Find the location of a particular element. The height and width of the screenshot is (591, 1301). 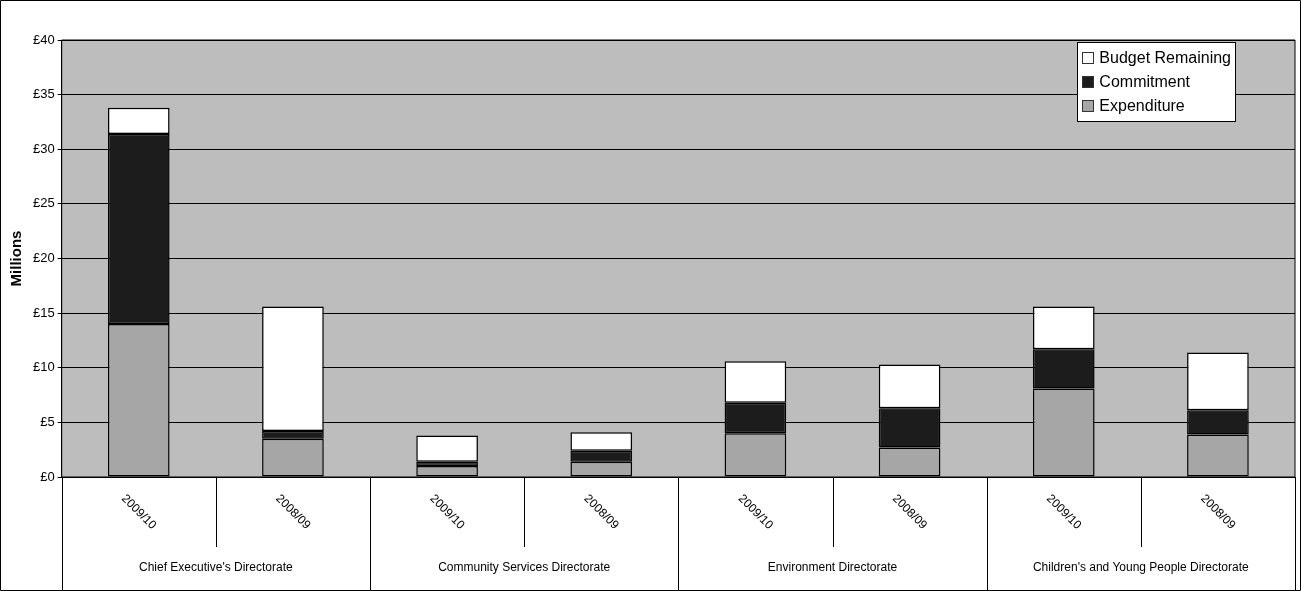

y-tick-label: £30 is located at coordinates (43, 148).